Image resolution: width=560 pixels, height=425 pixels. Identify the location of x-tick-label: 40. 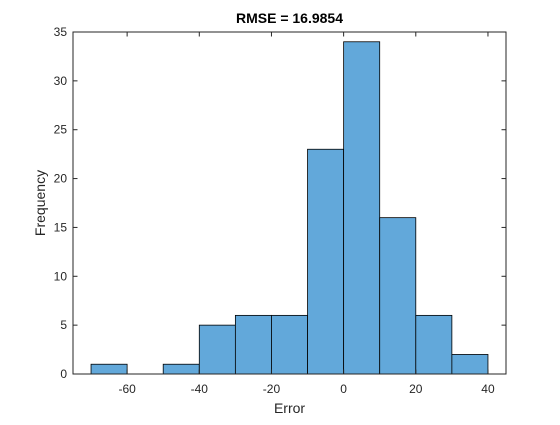
(488, 389).